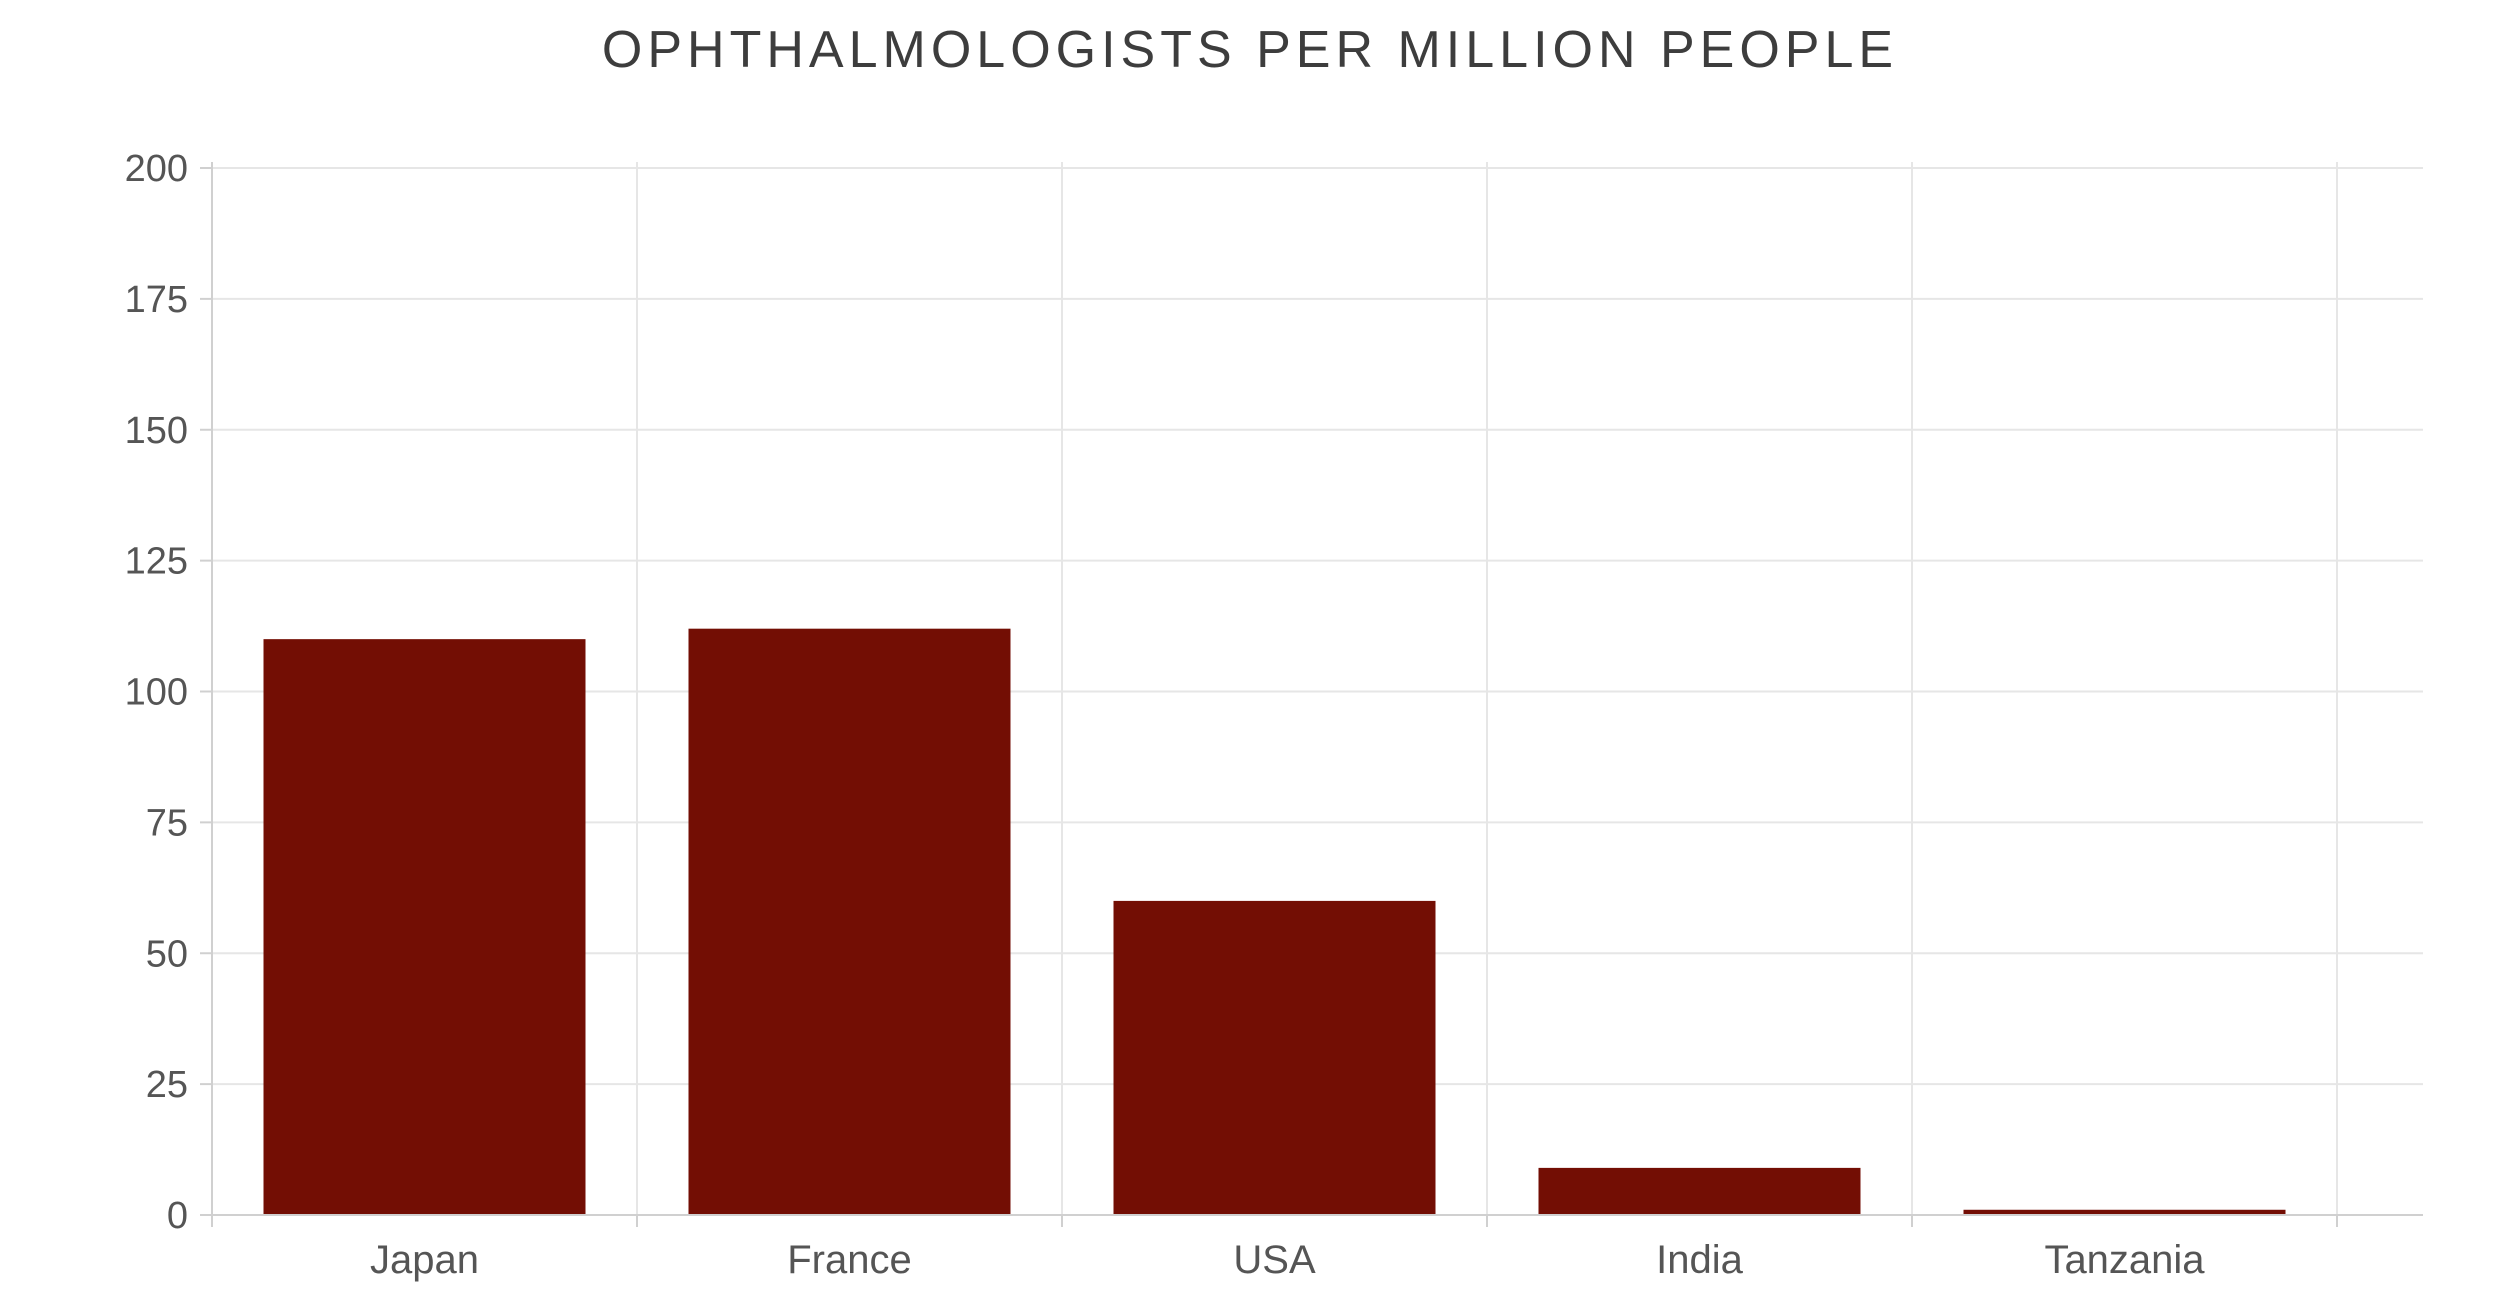 This screenshot has width=2500, height=1302. Describe the element at coordinates (167, 954) in the screenshot. I see `y-tick-label: 50` at that location.